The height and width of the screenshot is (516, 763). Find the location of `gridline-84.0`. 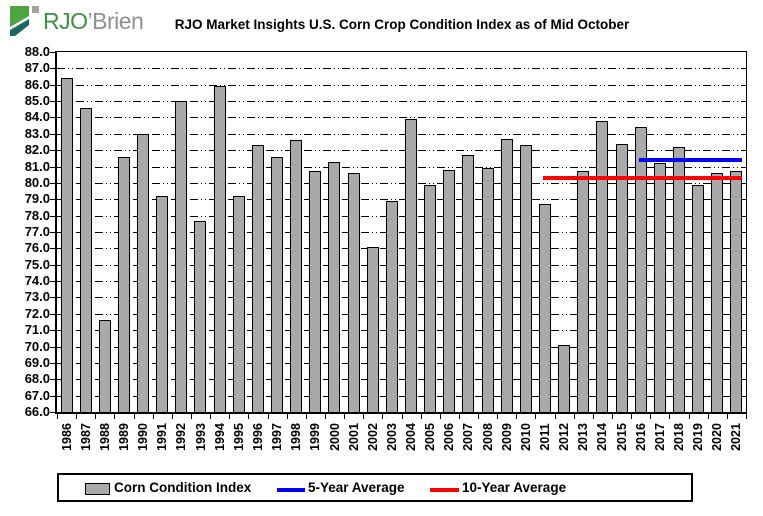

gridline-84.0 is located at coordinates (401, 118).